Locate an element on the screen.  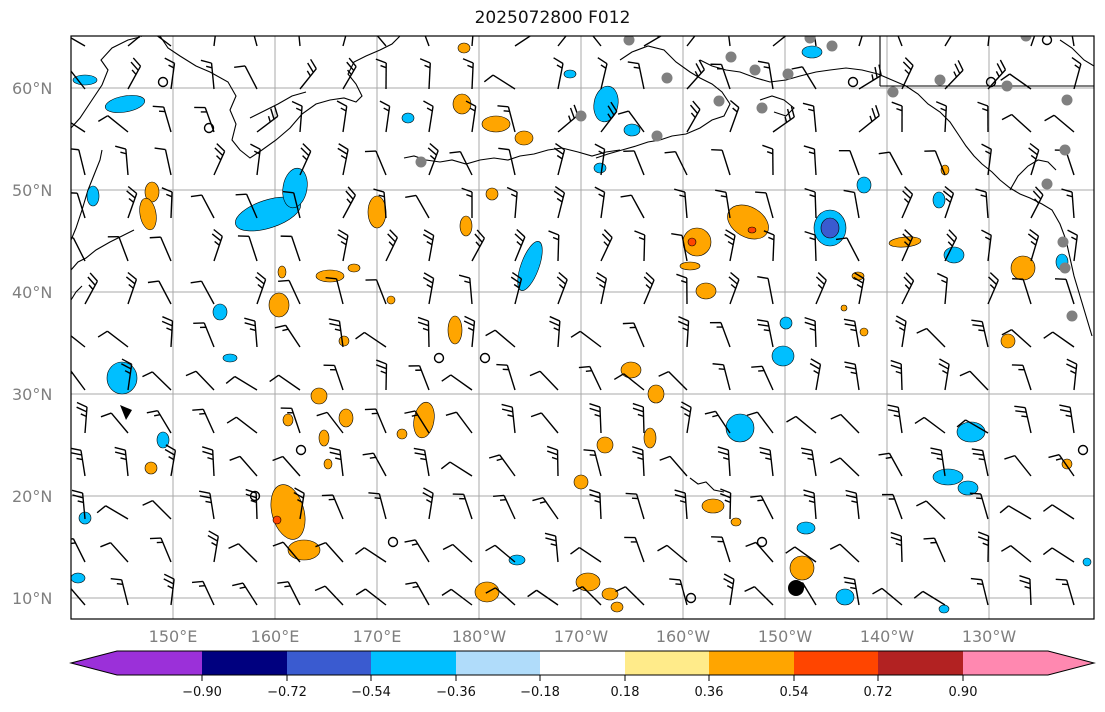
colorbar-segment is located at coordinates (244, 663).